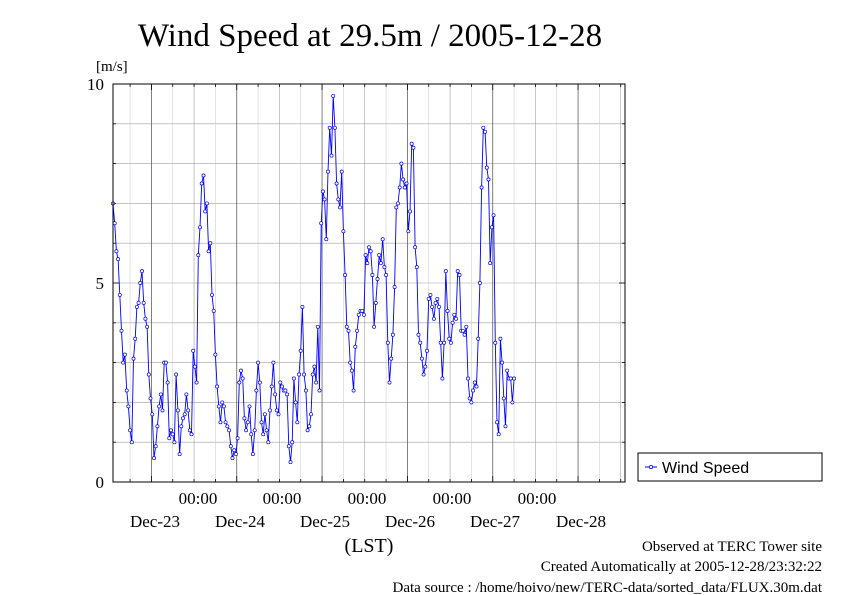  Describe the element at coordinates (155, 521) in the screenshot. I see `x-tick-date-dec-23: Dec-23` at that location.